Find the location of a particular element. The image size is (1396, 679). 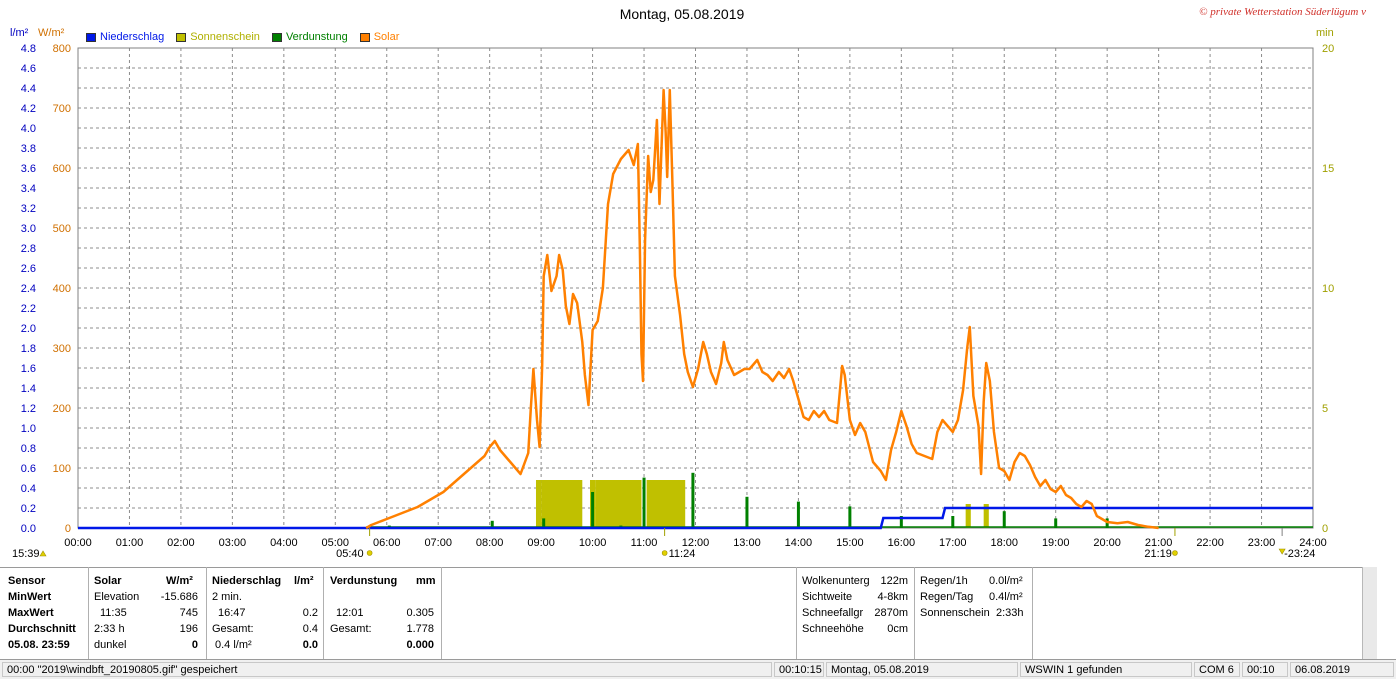

legend-label-sonnenschein: Sonnenschein is located at coordinates (225, 37).